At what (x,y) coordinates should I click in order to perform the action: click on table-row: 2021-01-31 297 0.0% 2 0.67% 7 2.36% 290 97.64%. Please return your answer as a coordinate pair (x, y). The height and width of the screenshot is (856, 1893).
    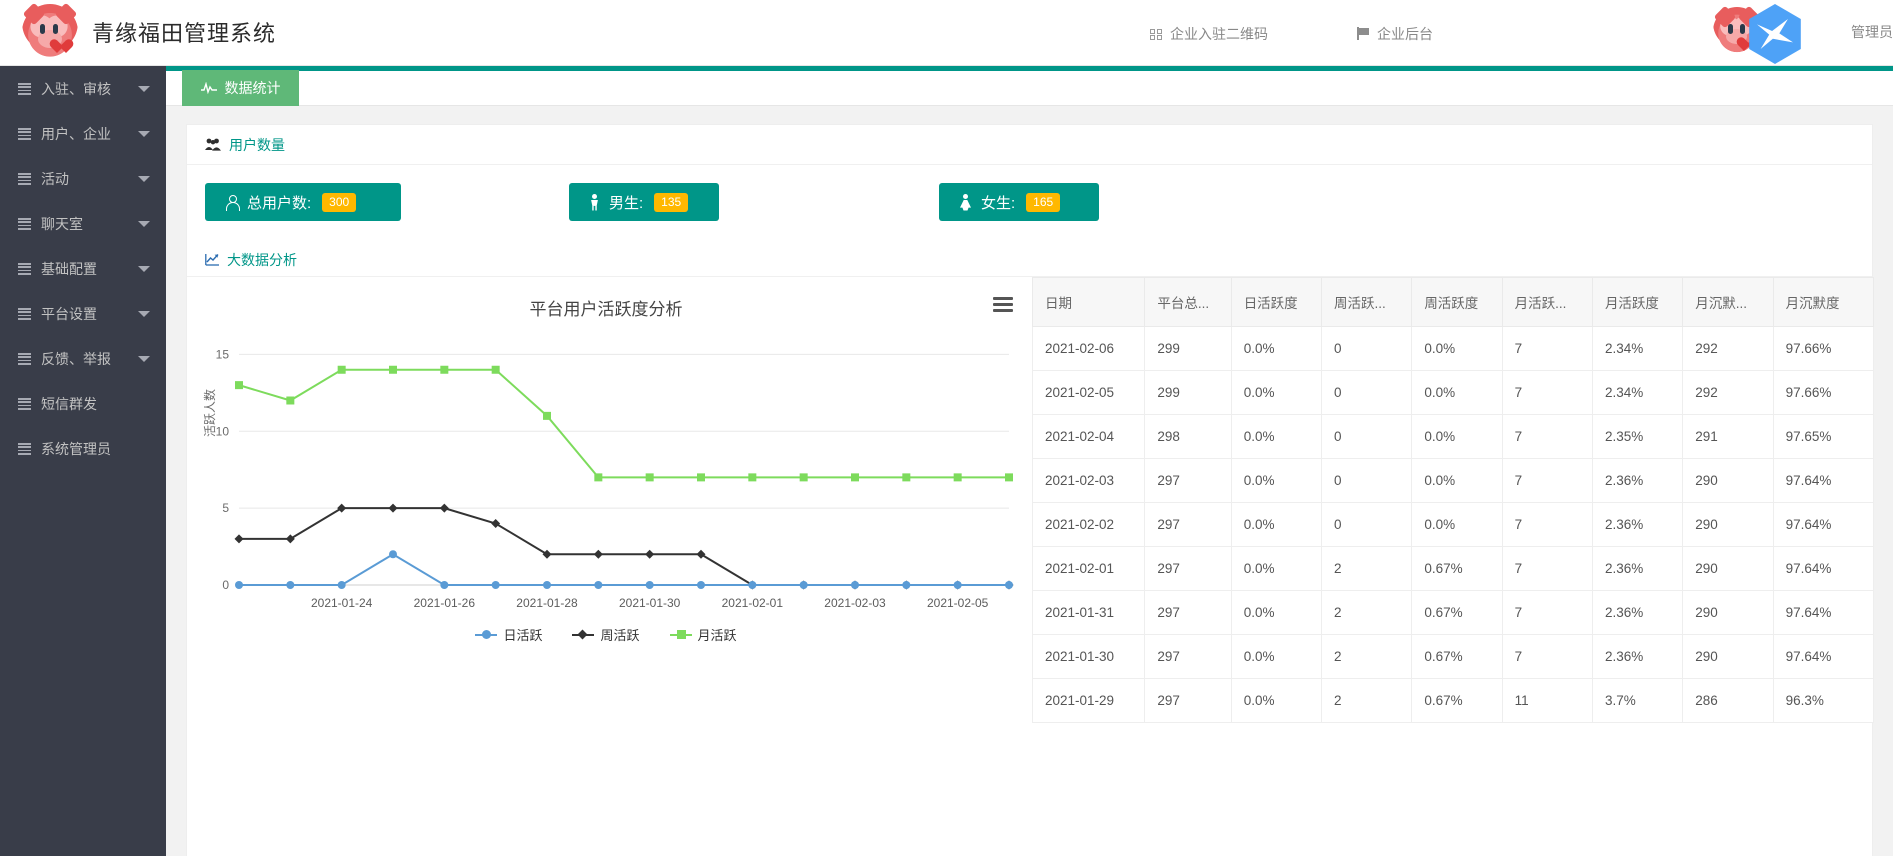
    Looking at the image, I should click on (1453, 612).